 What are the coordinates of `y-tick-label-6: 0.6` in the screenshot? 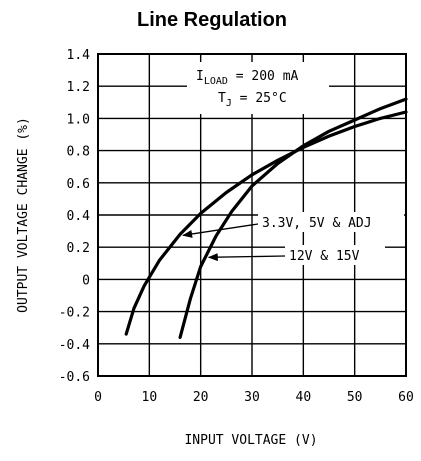 It's located at (78, 184).